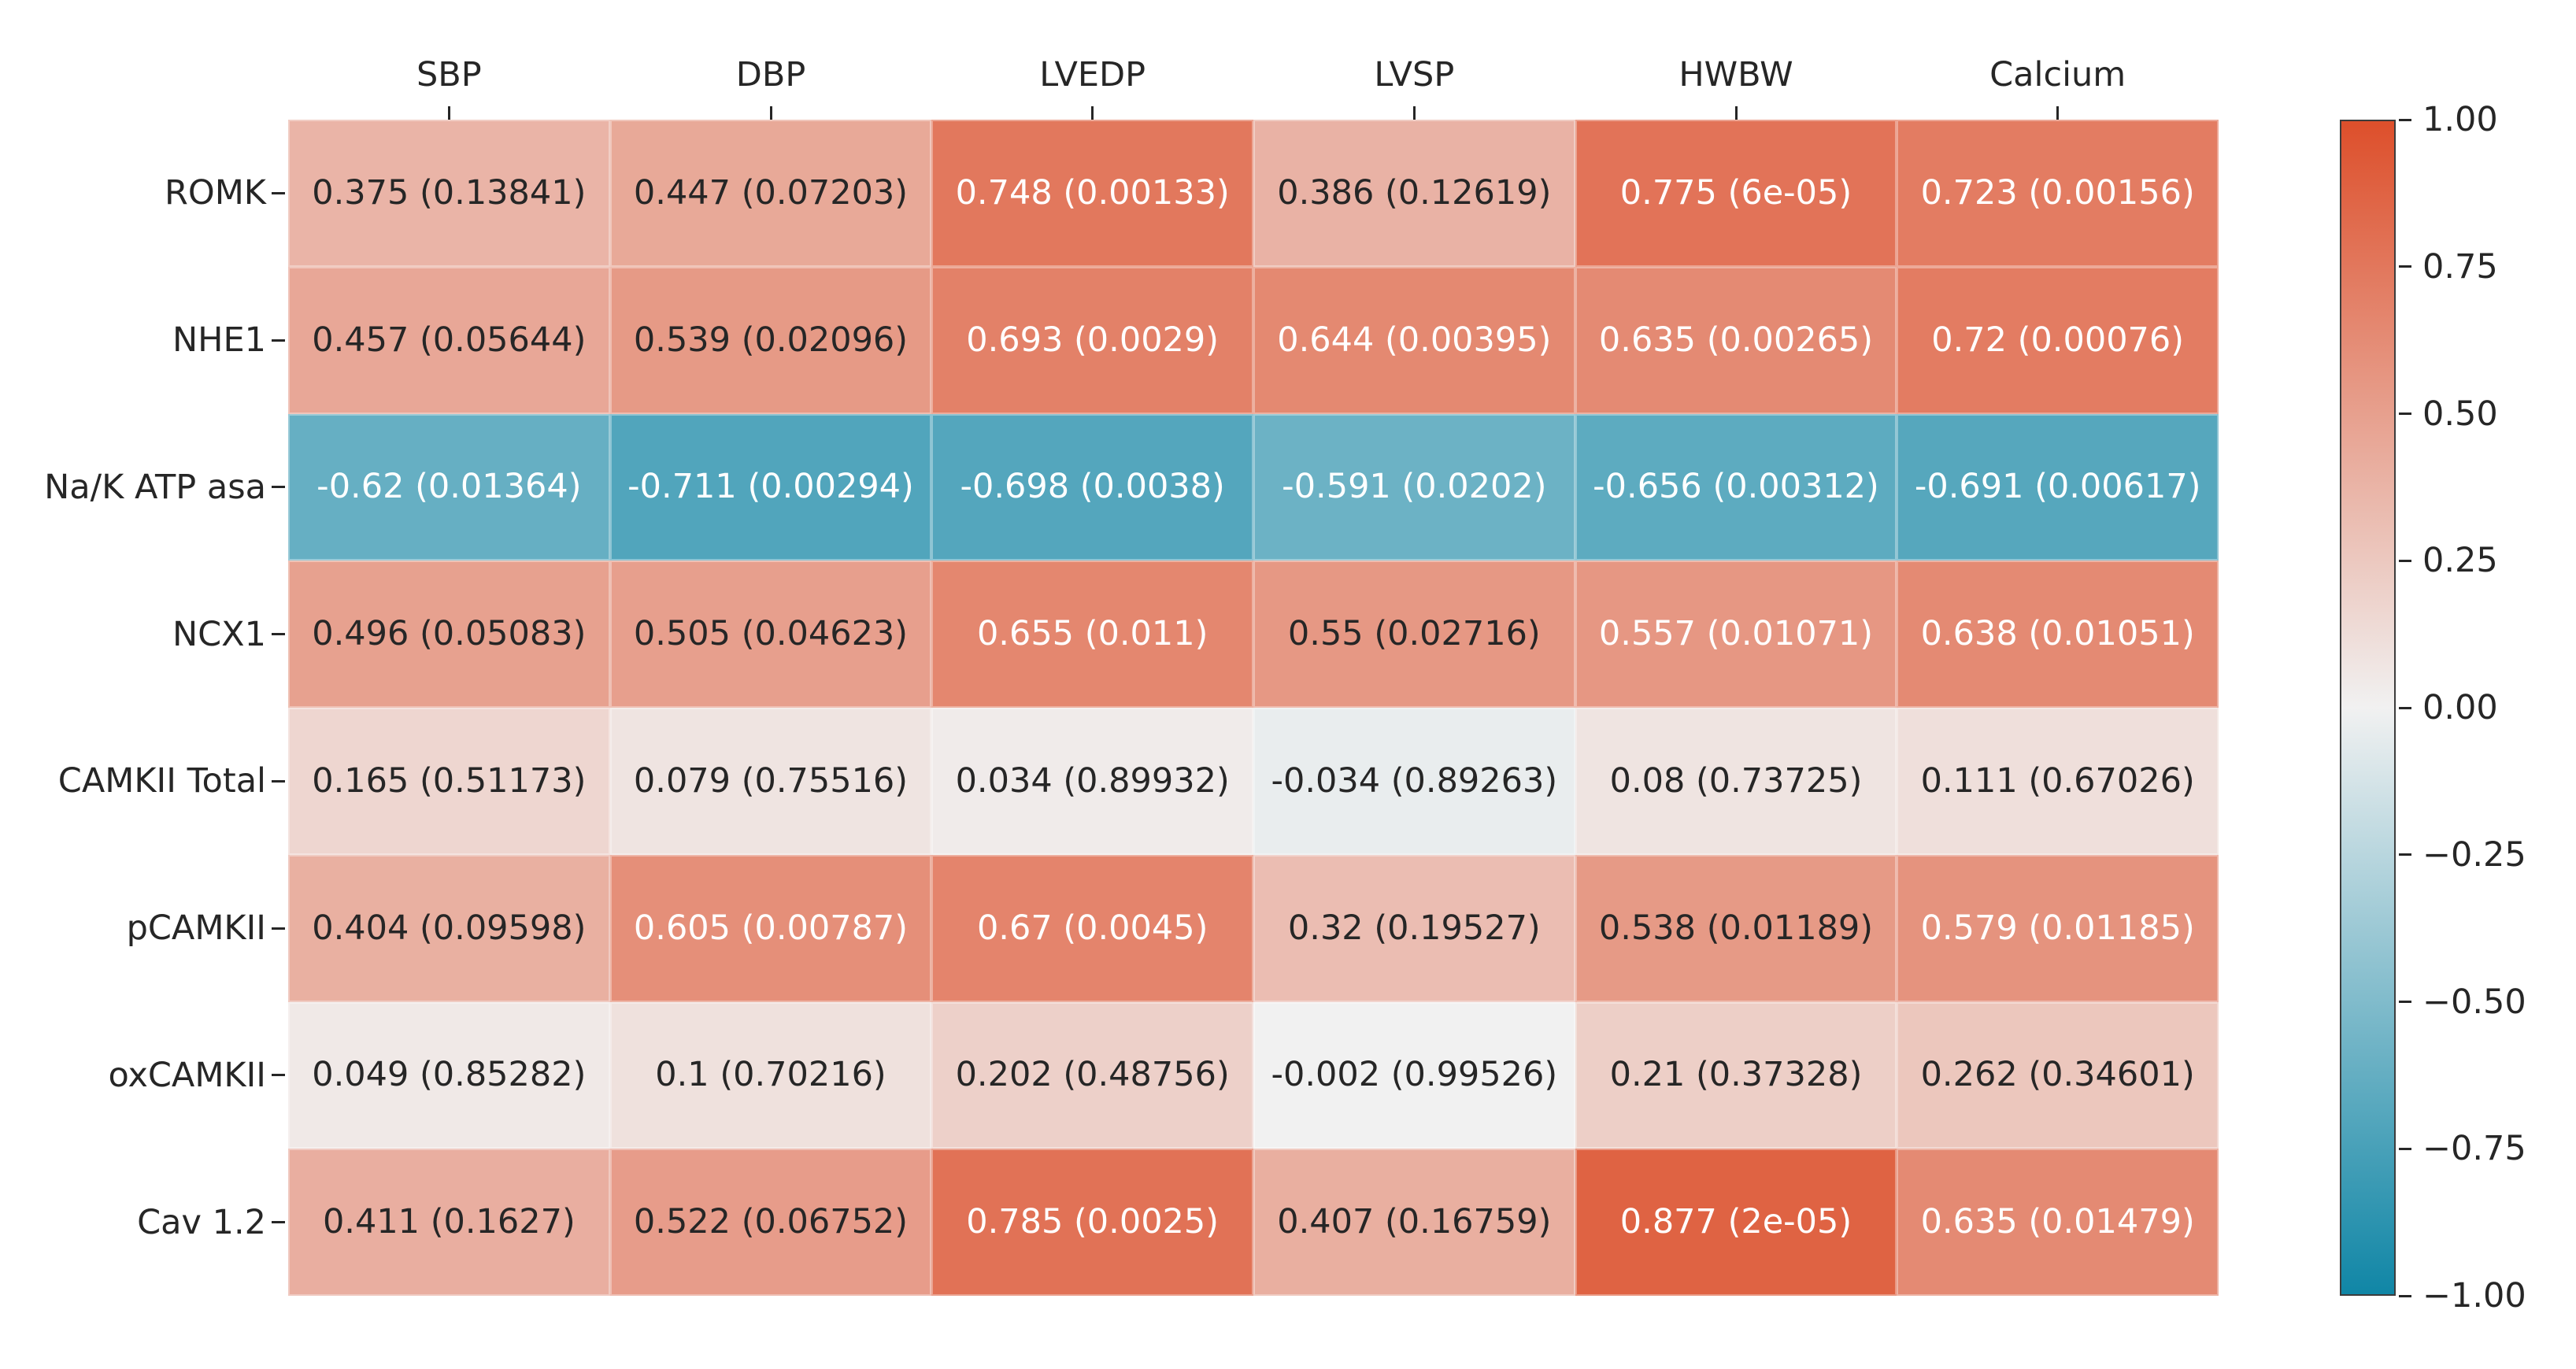 The image size is (2576, 1369). Describe the element at coordinates (2460, 707) in the screenshot. I see `colorbar-tick-label: 0.00` at that location.